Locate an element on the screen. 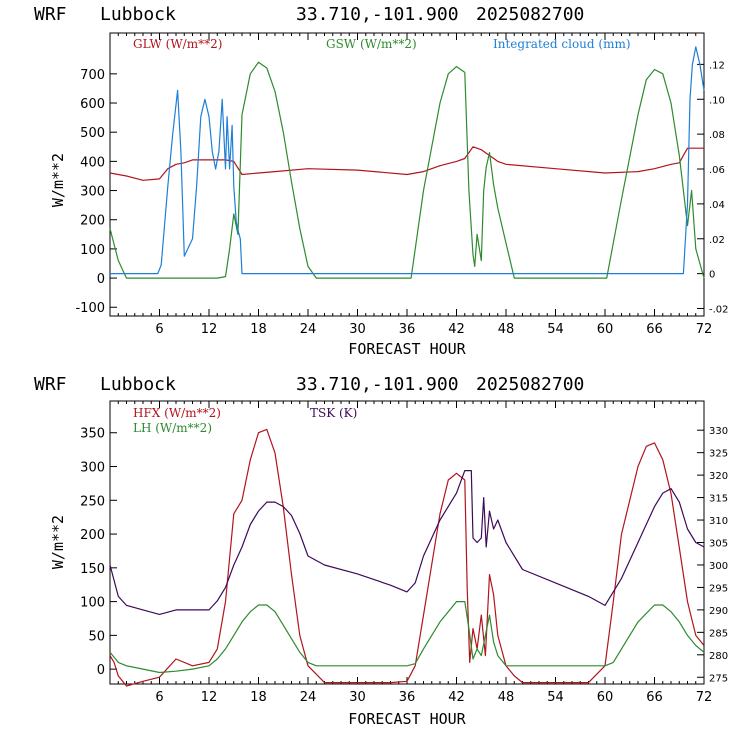  bottom-y-tick-label: 150 is located at coordinates (92, 569).